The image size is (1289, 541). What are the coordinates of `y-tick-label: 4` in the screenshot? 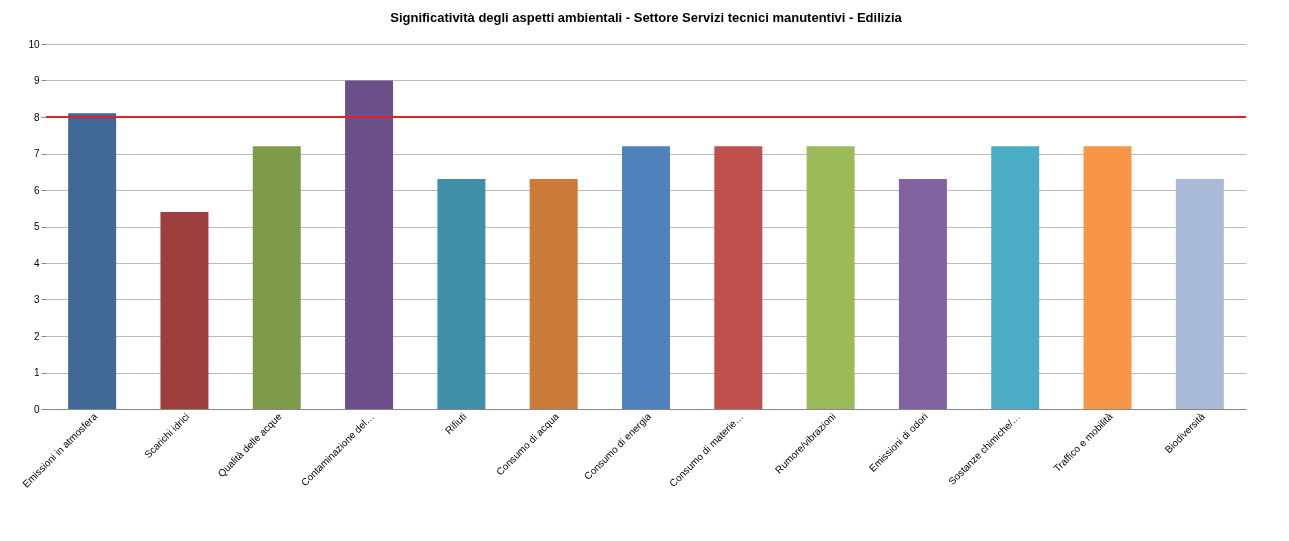 It's located at (36, 263).